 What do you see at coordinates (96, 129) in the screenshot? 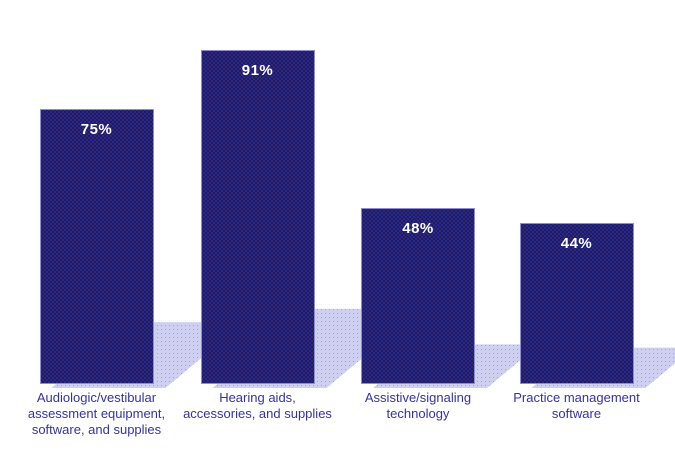
I see `value-label: 75%` at bounding box center [96, 129].